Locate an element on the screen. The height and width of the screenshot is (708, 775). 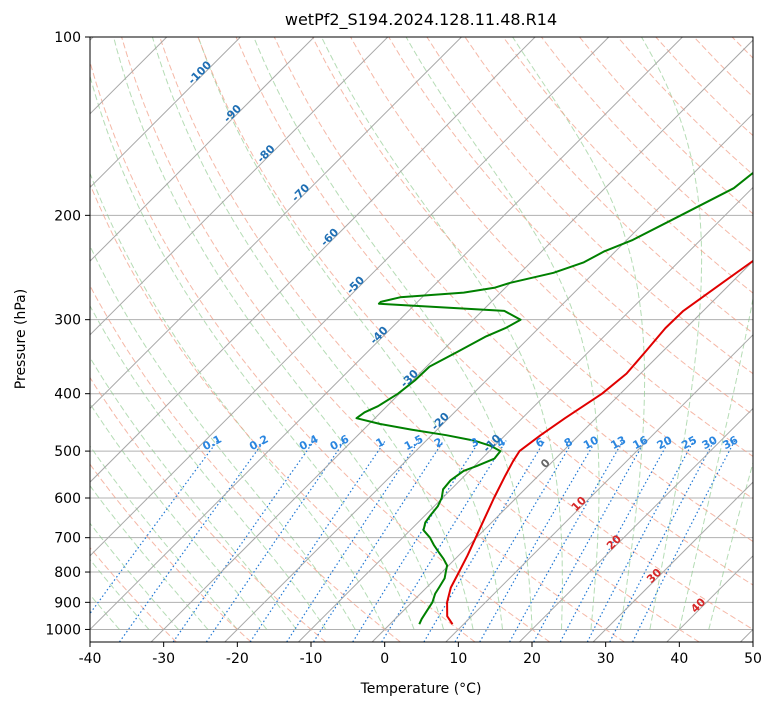
y-tick-label: 200 is located at coordinates (67, 216).